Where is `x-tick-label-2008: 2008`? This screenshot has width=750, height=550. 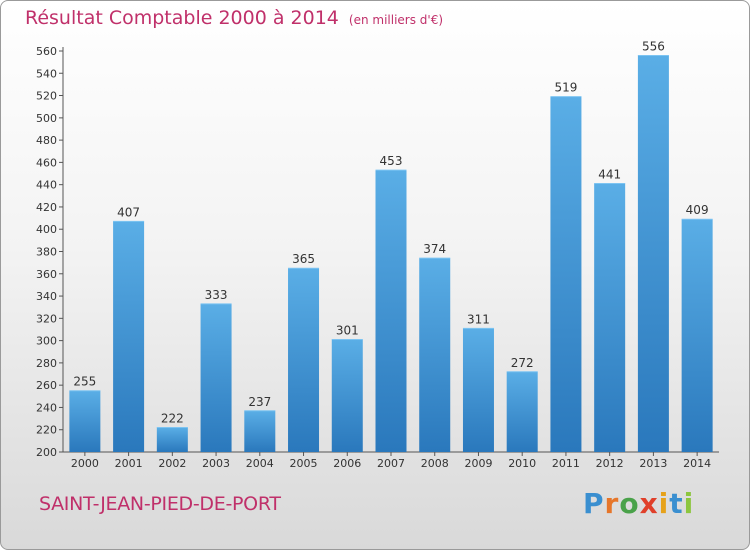 x-tick-label-2008: 2008 is located at coordinates (435, 463).